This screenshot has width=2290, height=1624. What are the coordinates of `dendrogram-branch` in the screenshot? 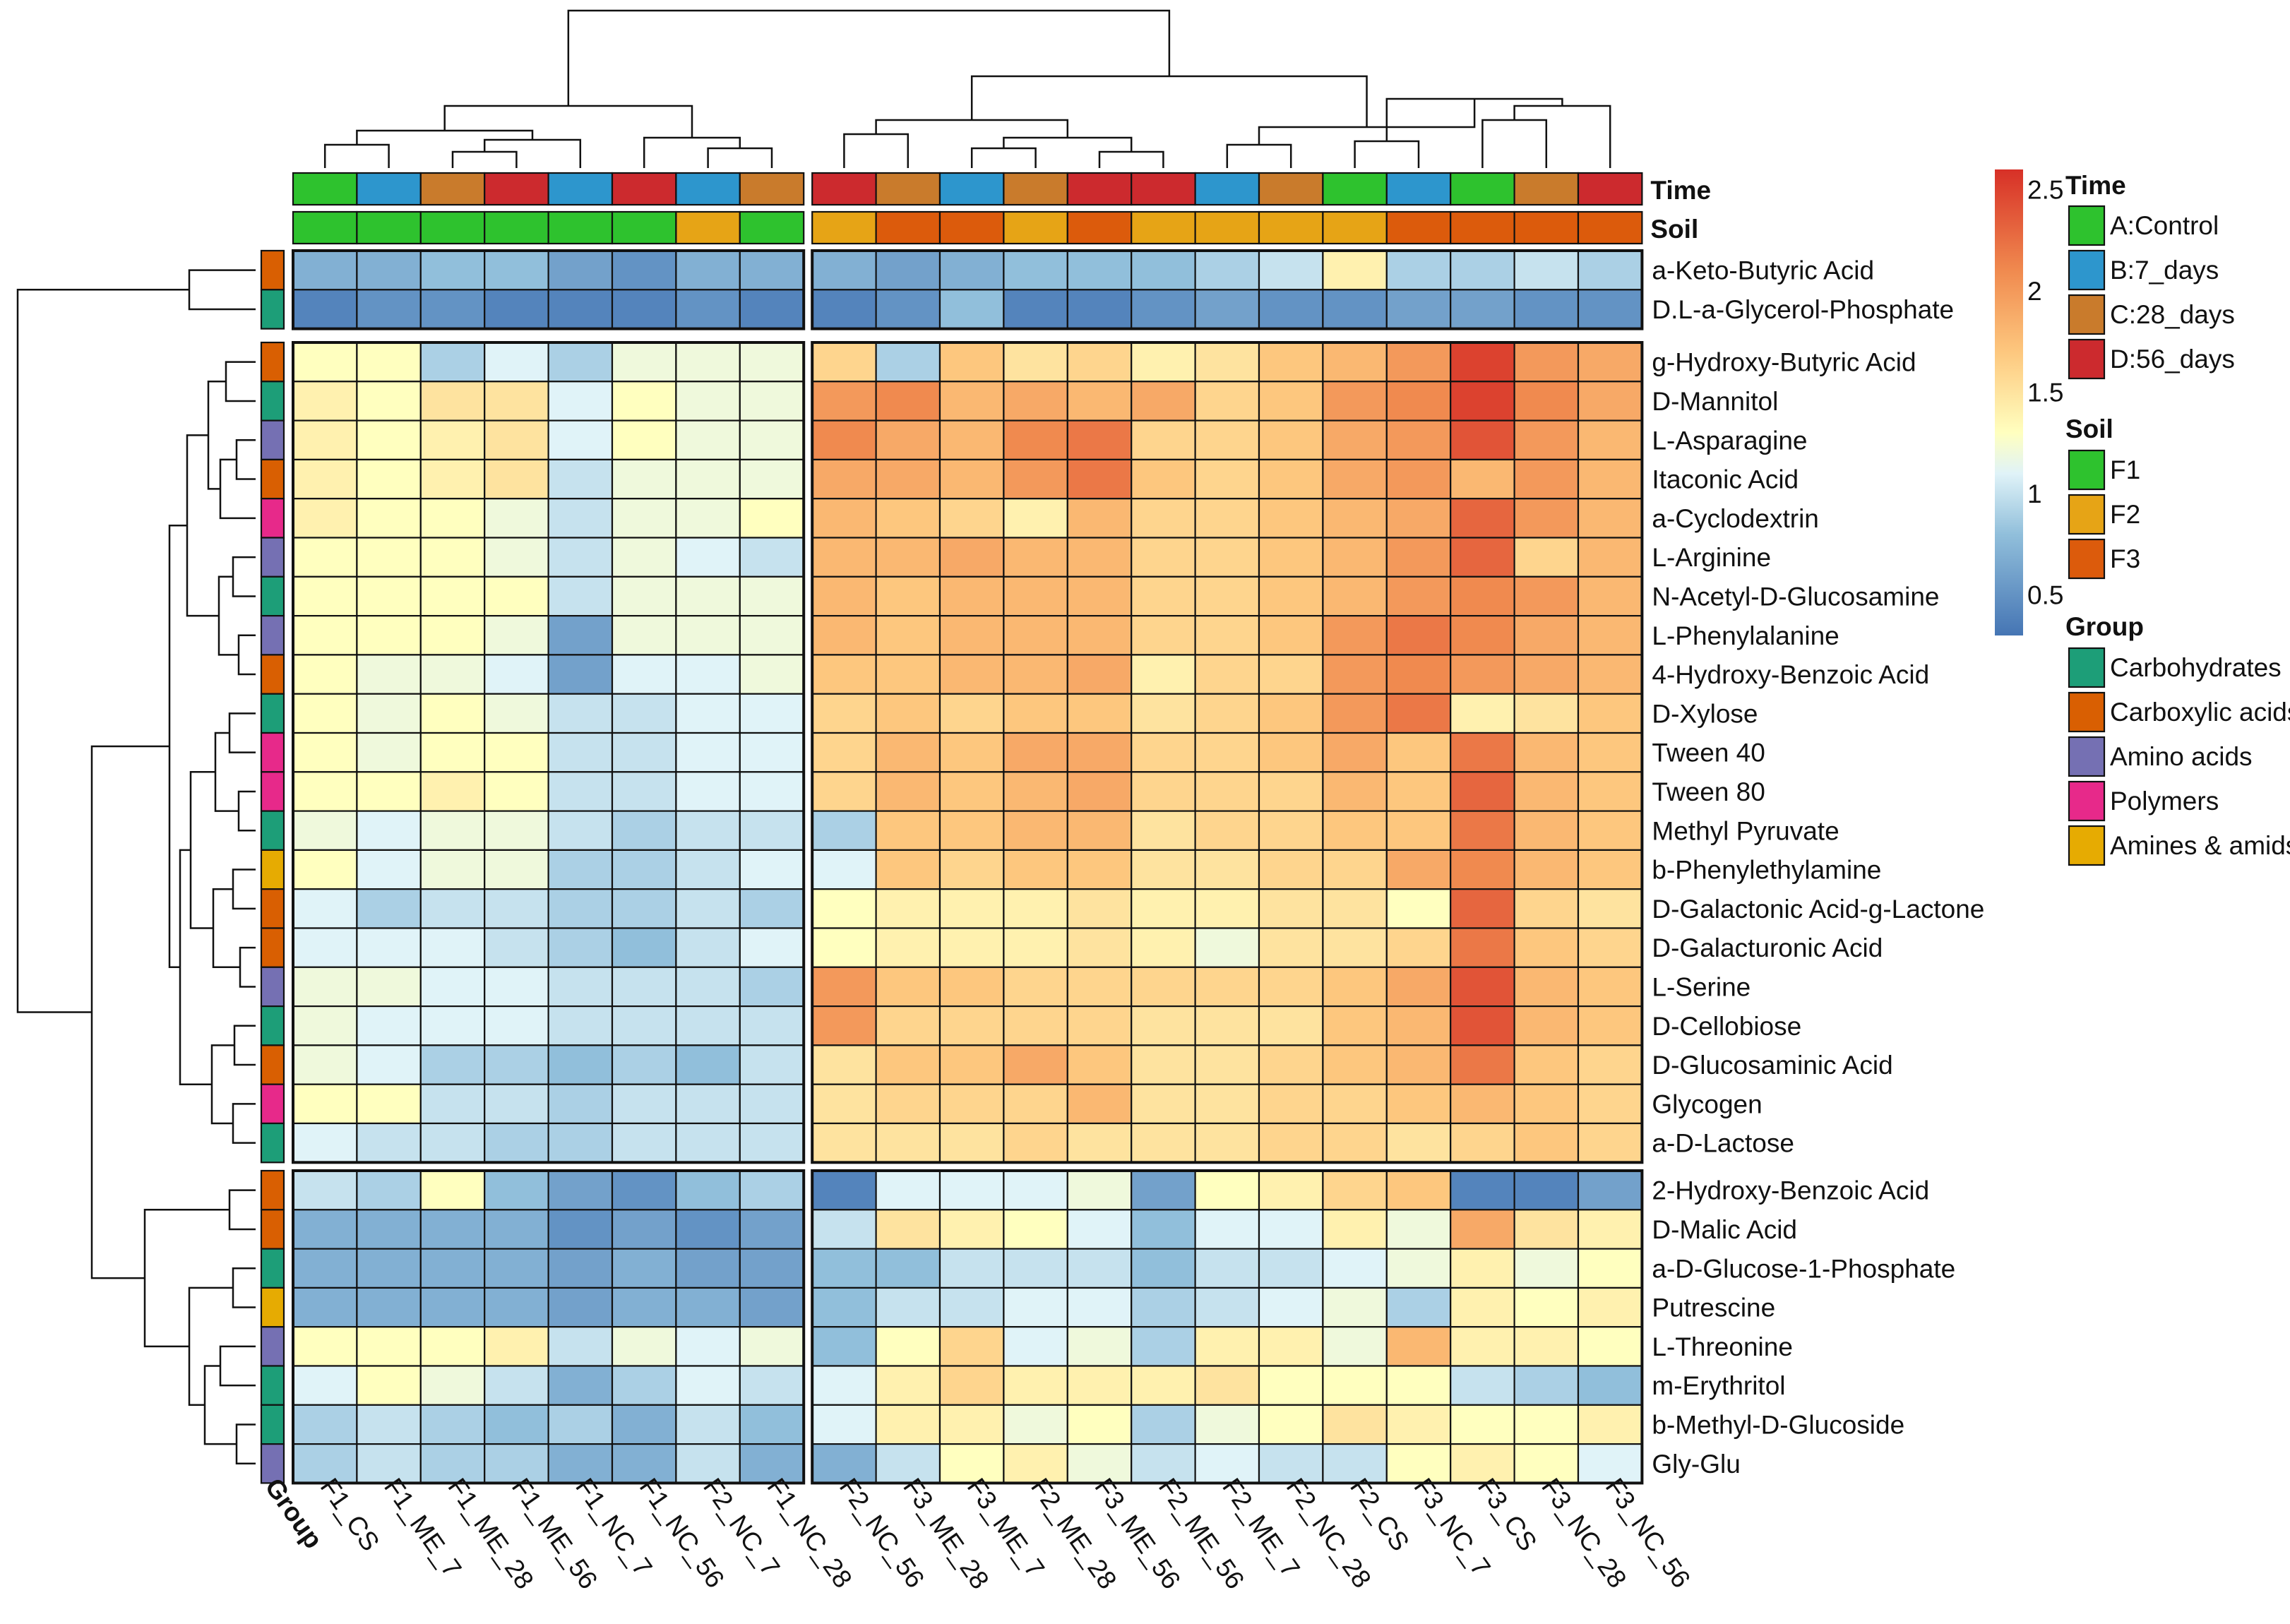 It's located at (244, 889).